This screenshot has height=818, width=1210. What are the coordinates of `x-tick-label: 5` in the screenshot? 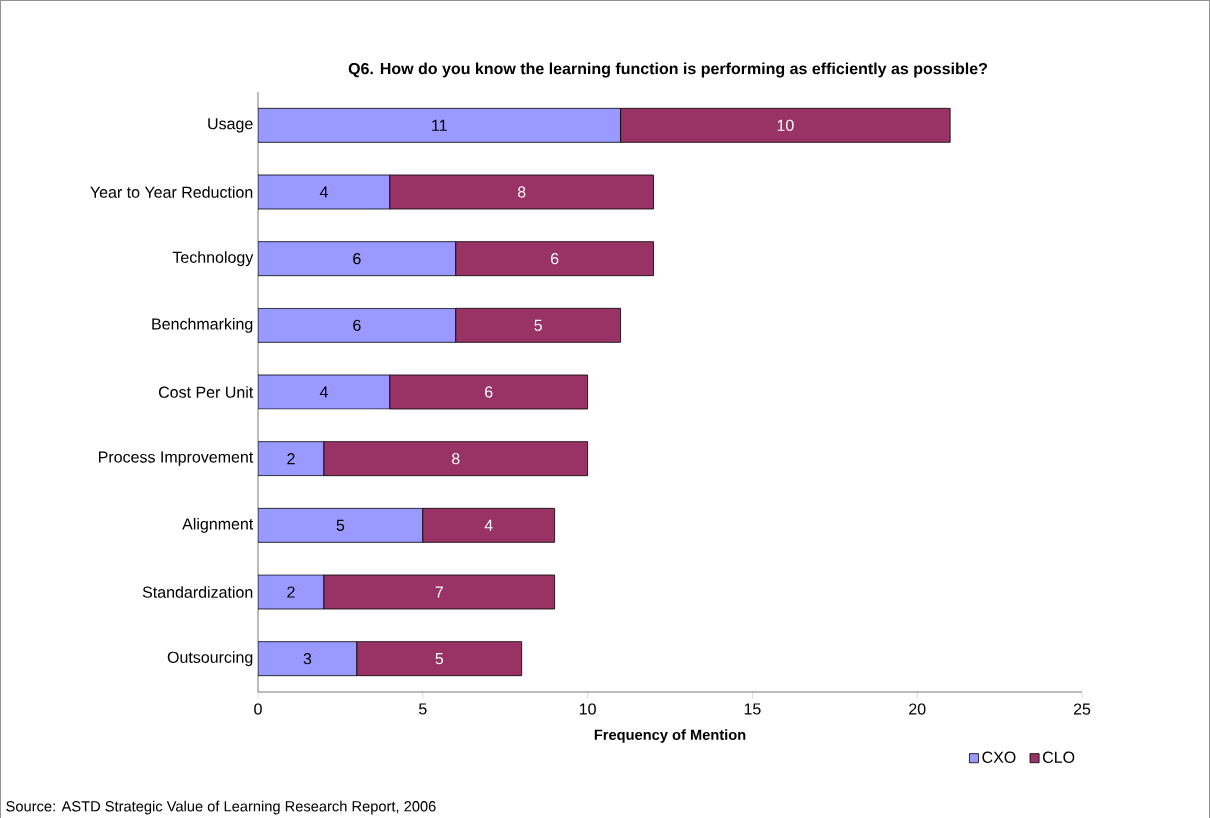 It's located at (423, 709).